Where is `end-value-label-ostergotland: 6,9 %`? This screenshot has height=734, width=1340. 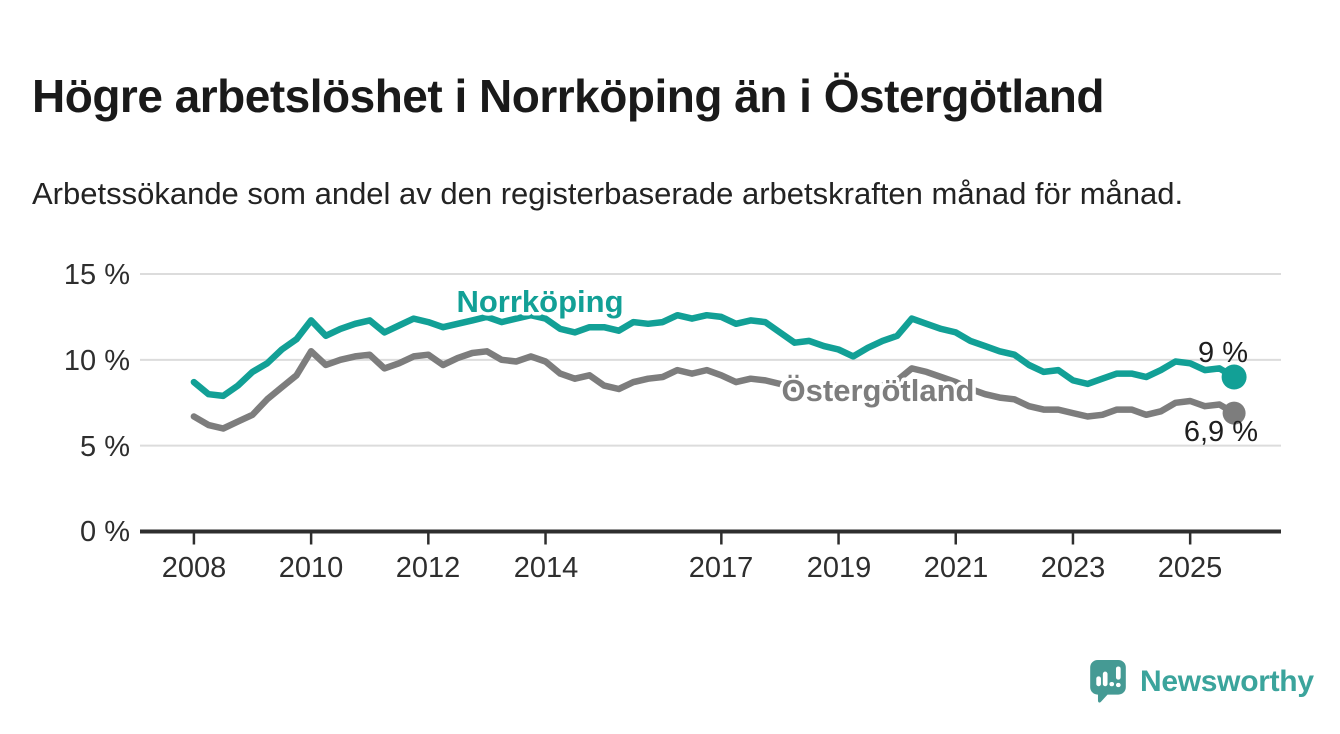 end-value-label-ostergotland: 6,9 % is located at coordinates (1221, 432).